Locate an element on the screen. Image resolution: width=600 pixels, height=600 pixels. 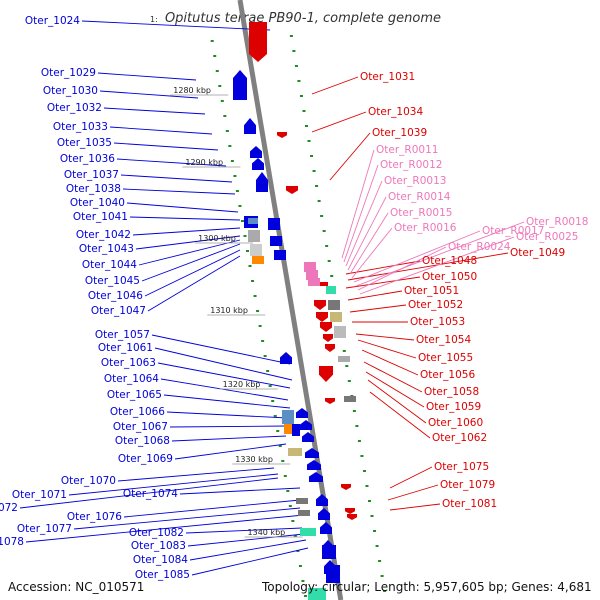
title-text: Opitutus terrae PB90-1, complete genome is located at coordinates (303, 18).